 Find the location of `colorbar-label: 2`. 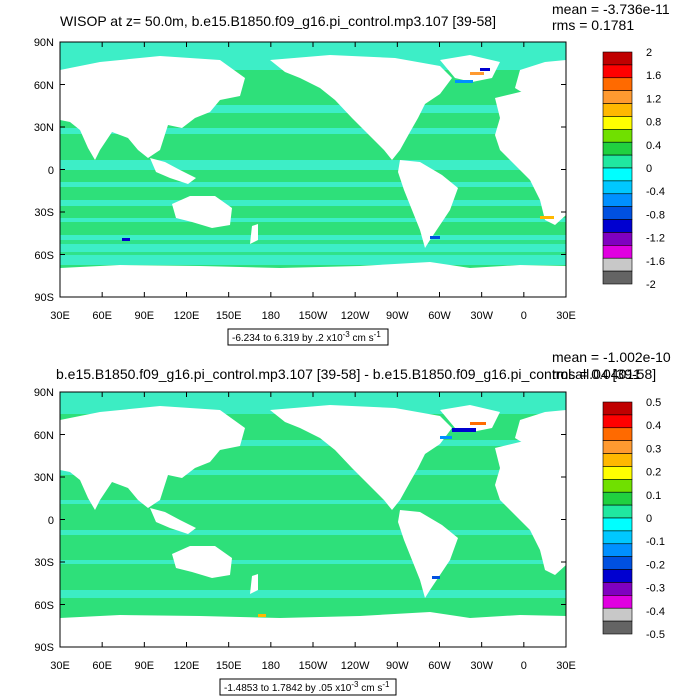

colorbar-label: 2 is located at coordinates (649, 53).